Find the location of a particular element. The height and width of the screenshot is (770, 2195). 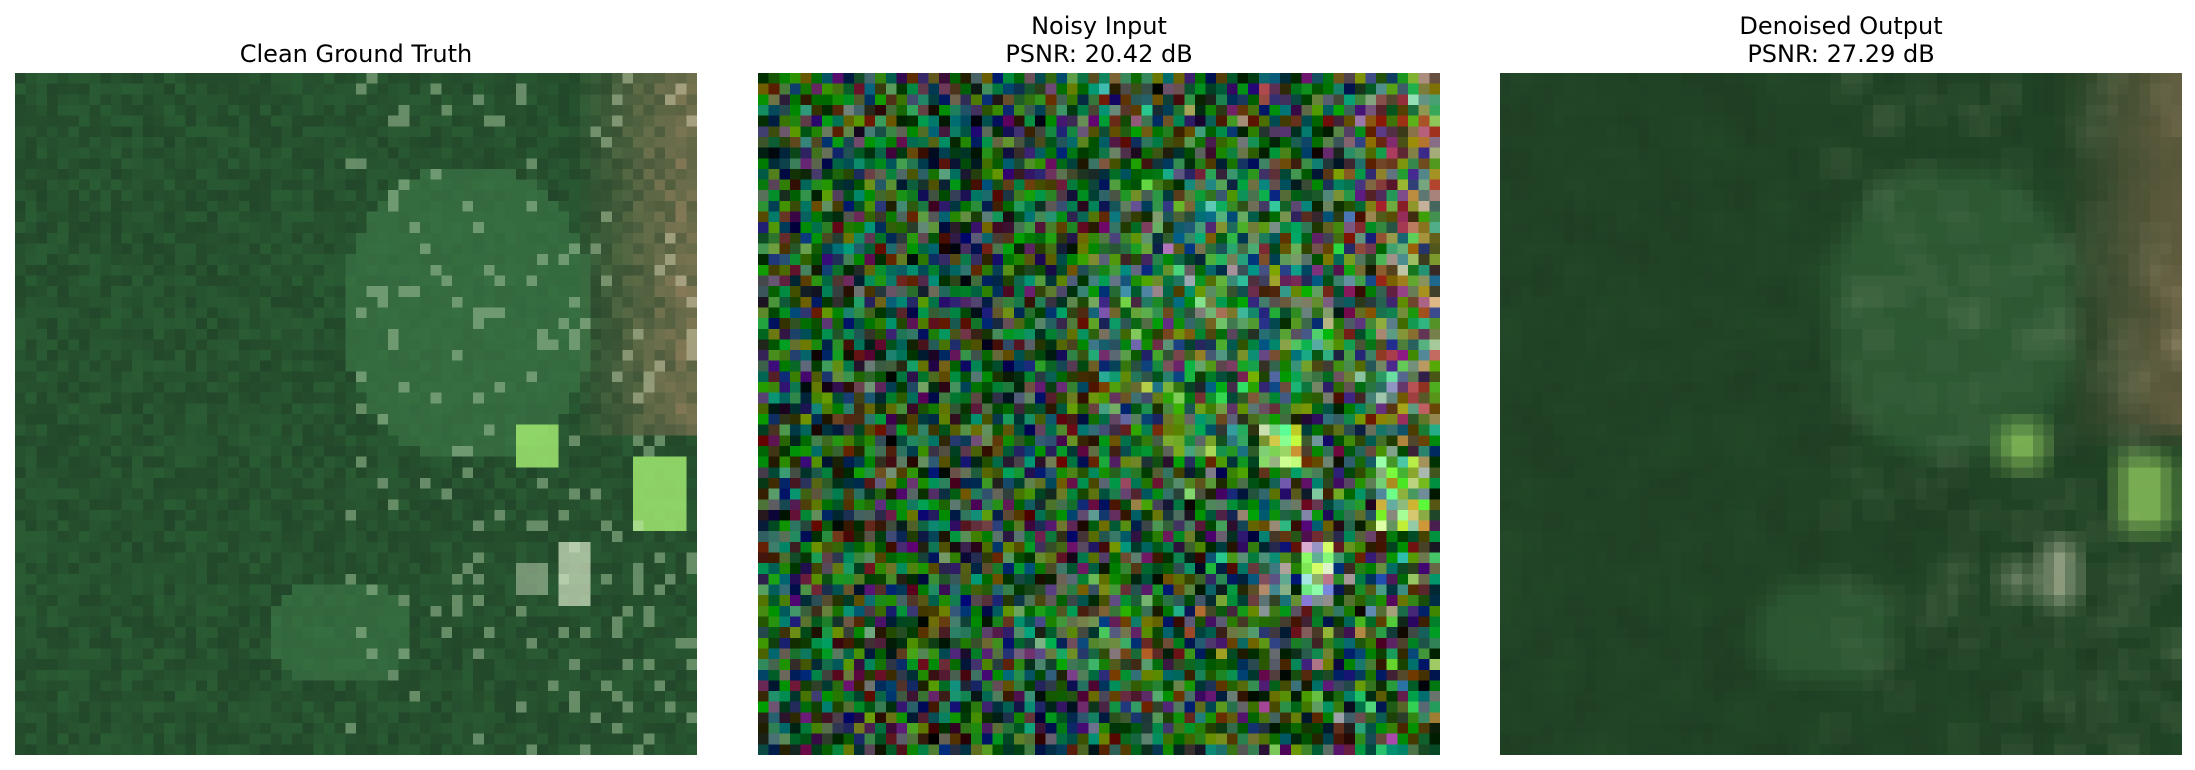

psnr-label: PSNR: 27.29 dB is located at coordinates (1841, 54).